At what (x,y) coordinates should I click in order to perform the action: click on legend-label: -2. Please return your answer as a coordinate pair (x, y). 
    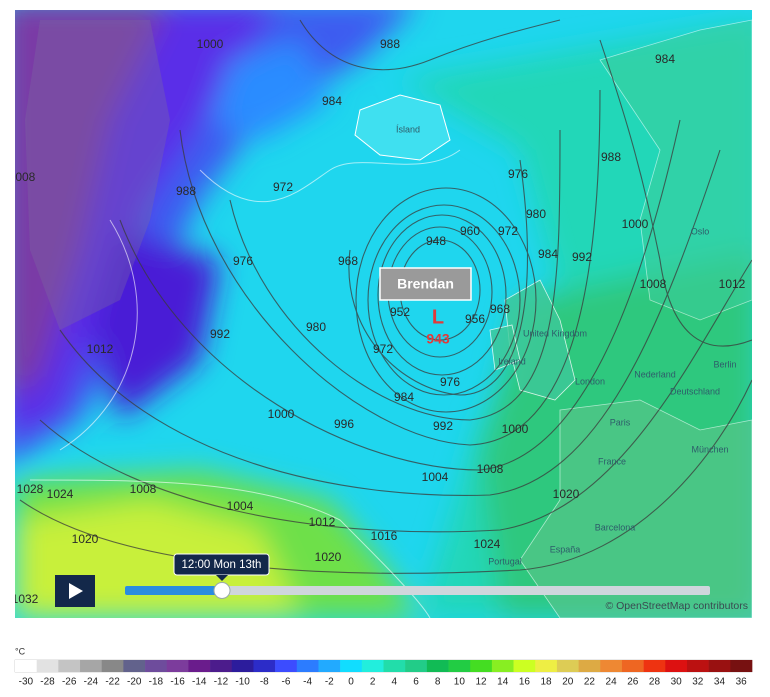
    Looking at the image, I should click on (329, 682).